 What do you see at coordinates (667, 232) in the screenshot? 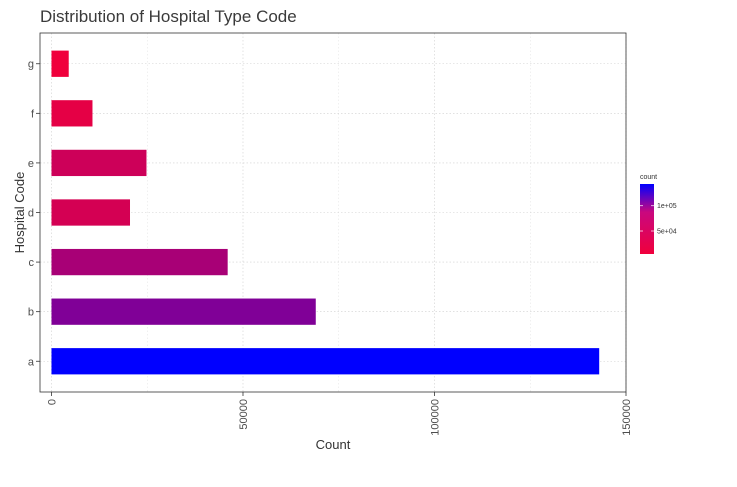
I see `legend-label: 5e+04` at bounding box center [667, 232].